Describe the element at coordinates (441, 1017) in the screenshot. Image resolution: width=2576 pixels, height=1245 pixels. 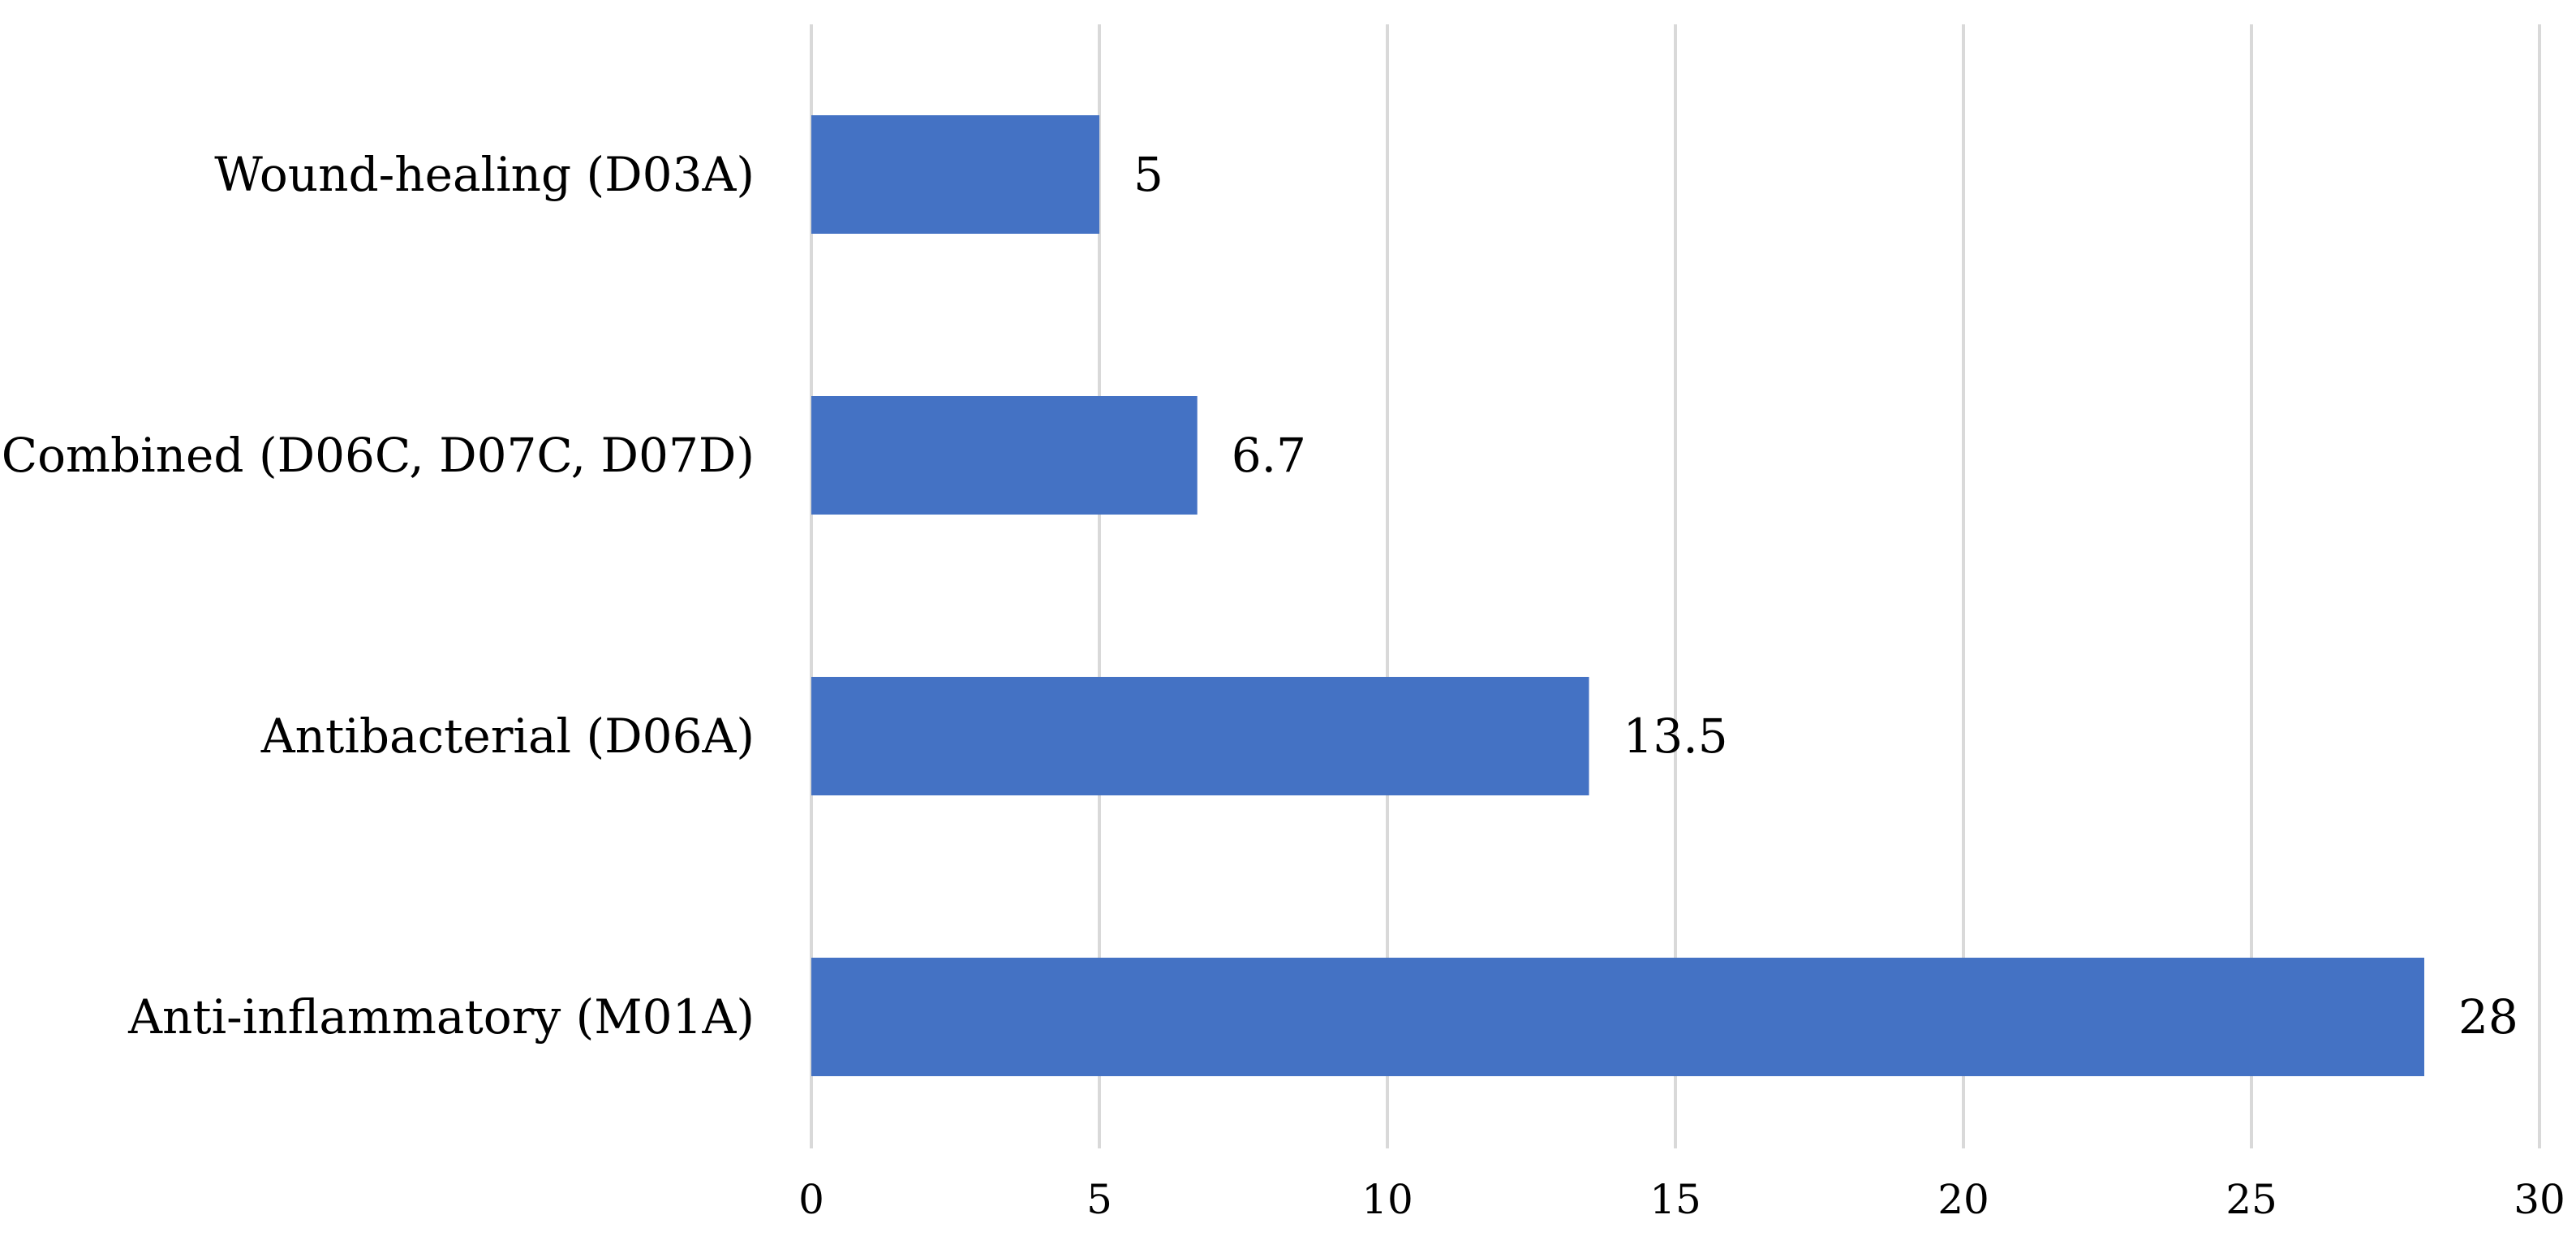
I see `category-label: Anti-inflammatory (M01A)` at that location.